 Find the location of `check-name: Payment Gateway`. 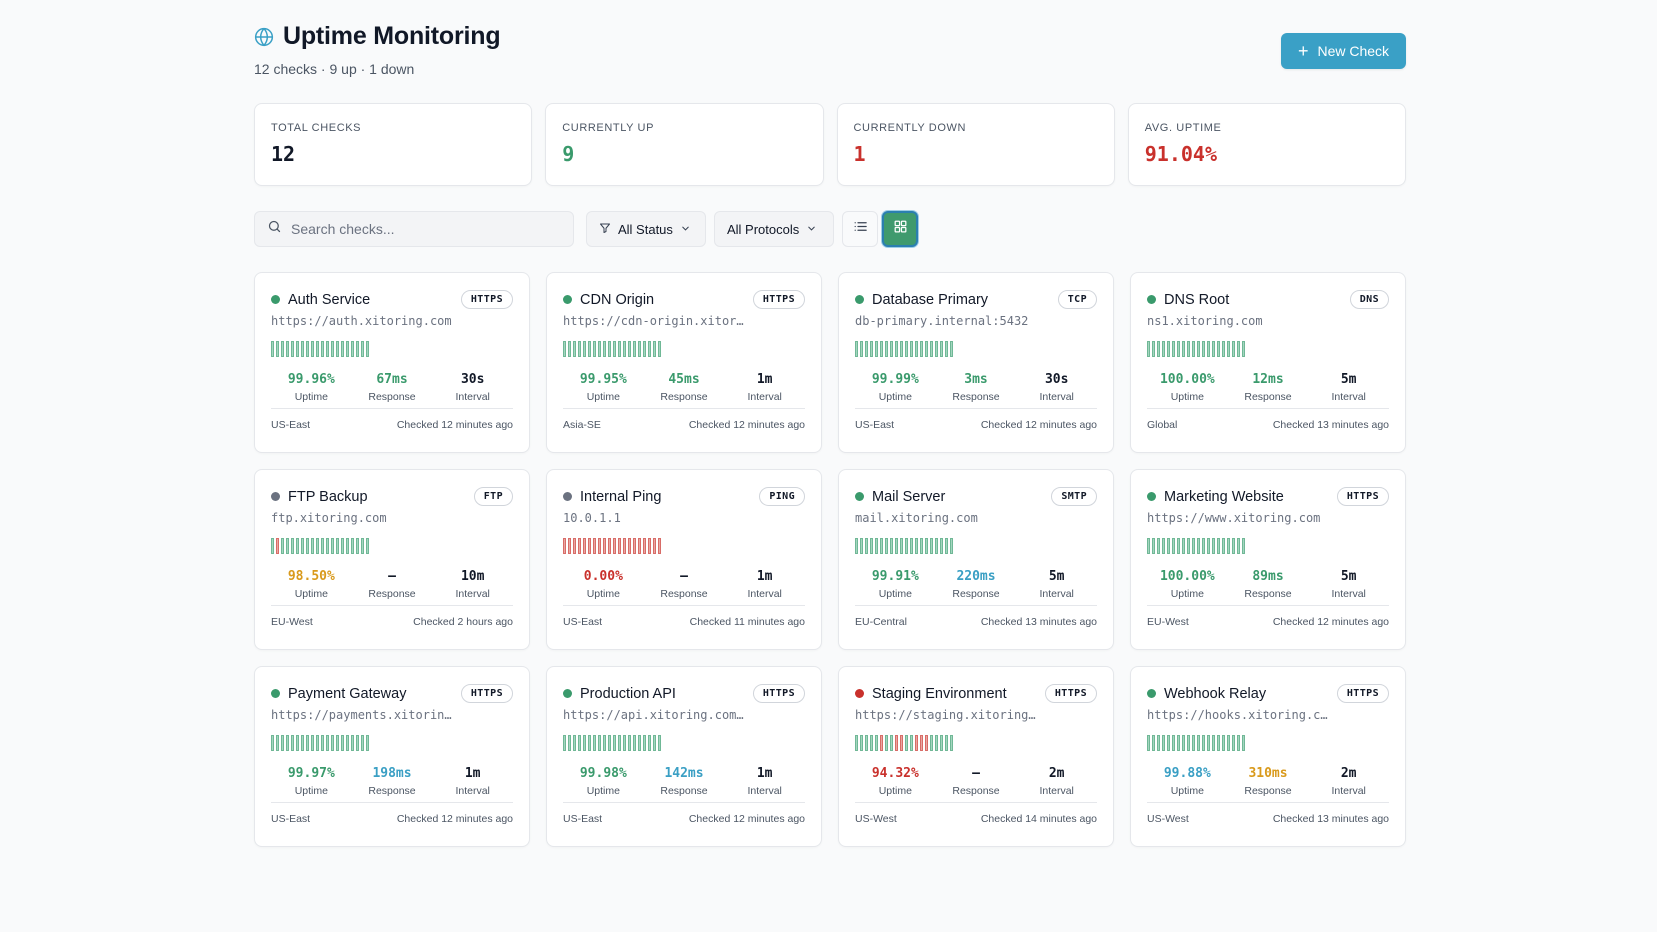

check-name: Payment Gateway is located at coordinates (347, 693).